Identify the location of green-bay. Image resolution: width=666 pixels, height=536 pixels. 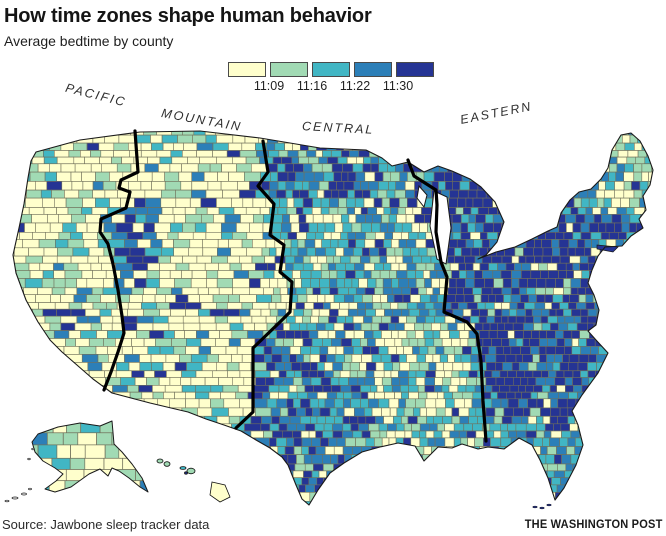
(422, 196).